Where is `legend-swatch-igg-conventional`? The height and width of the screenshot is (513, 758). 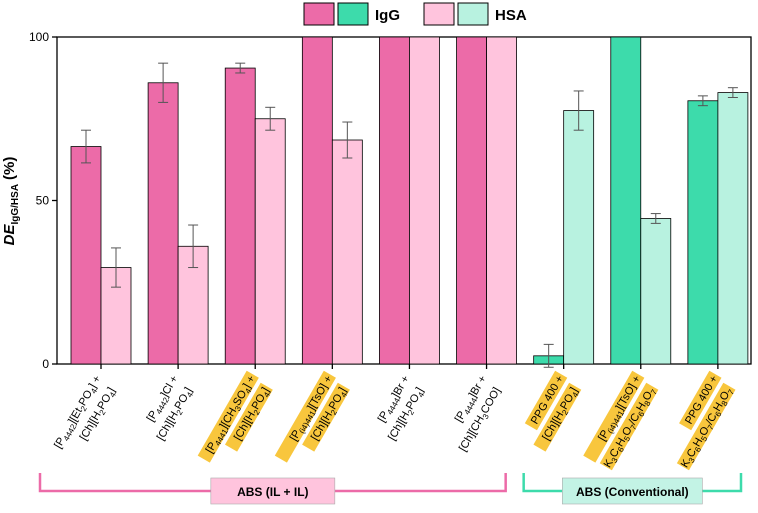 legend-swatch-igg-conventional is located at coordinates (353, 14).